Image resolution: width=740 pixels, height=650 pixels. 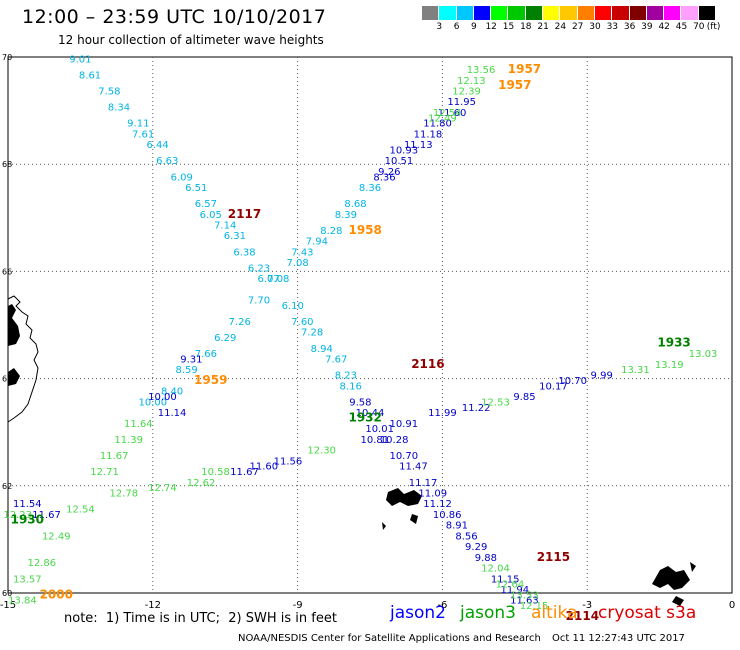 I want to click on wave-height-value: 12.53, so click(x=495, y=402).